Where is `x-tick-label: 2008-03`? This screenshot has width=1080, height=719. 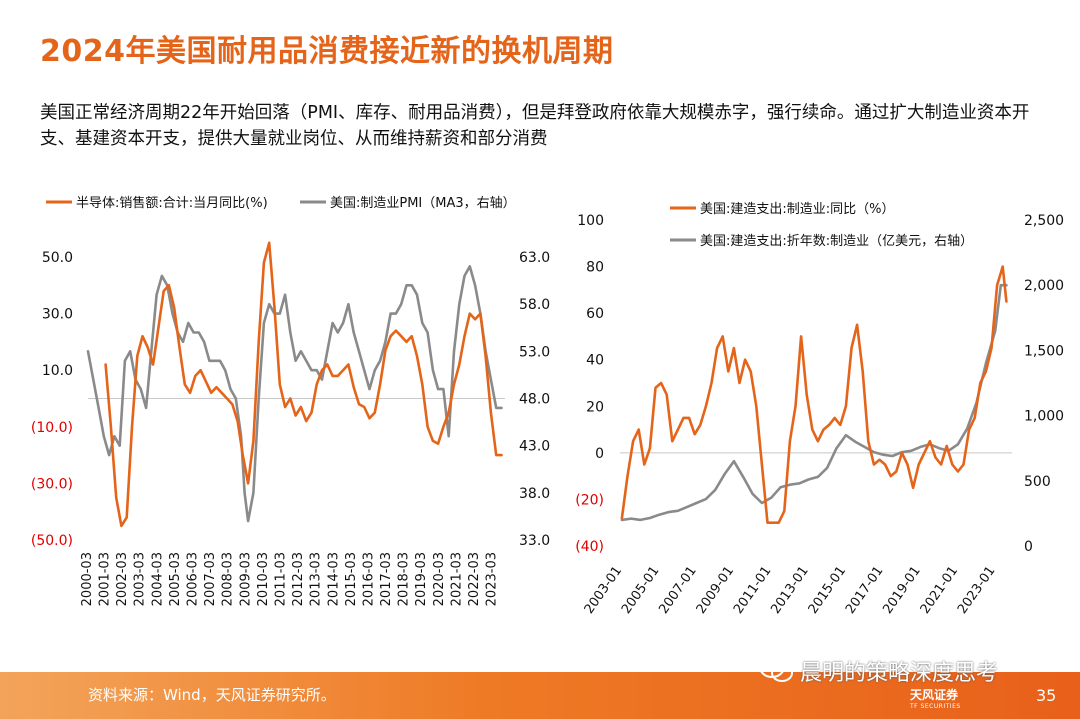
x-tick-label: 2008-03 is located at coordinates (228, 579).